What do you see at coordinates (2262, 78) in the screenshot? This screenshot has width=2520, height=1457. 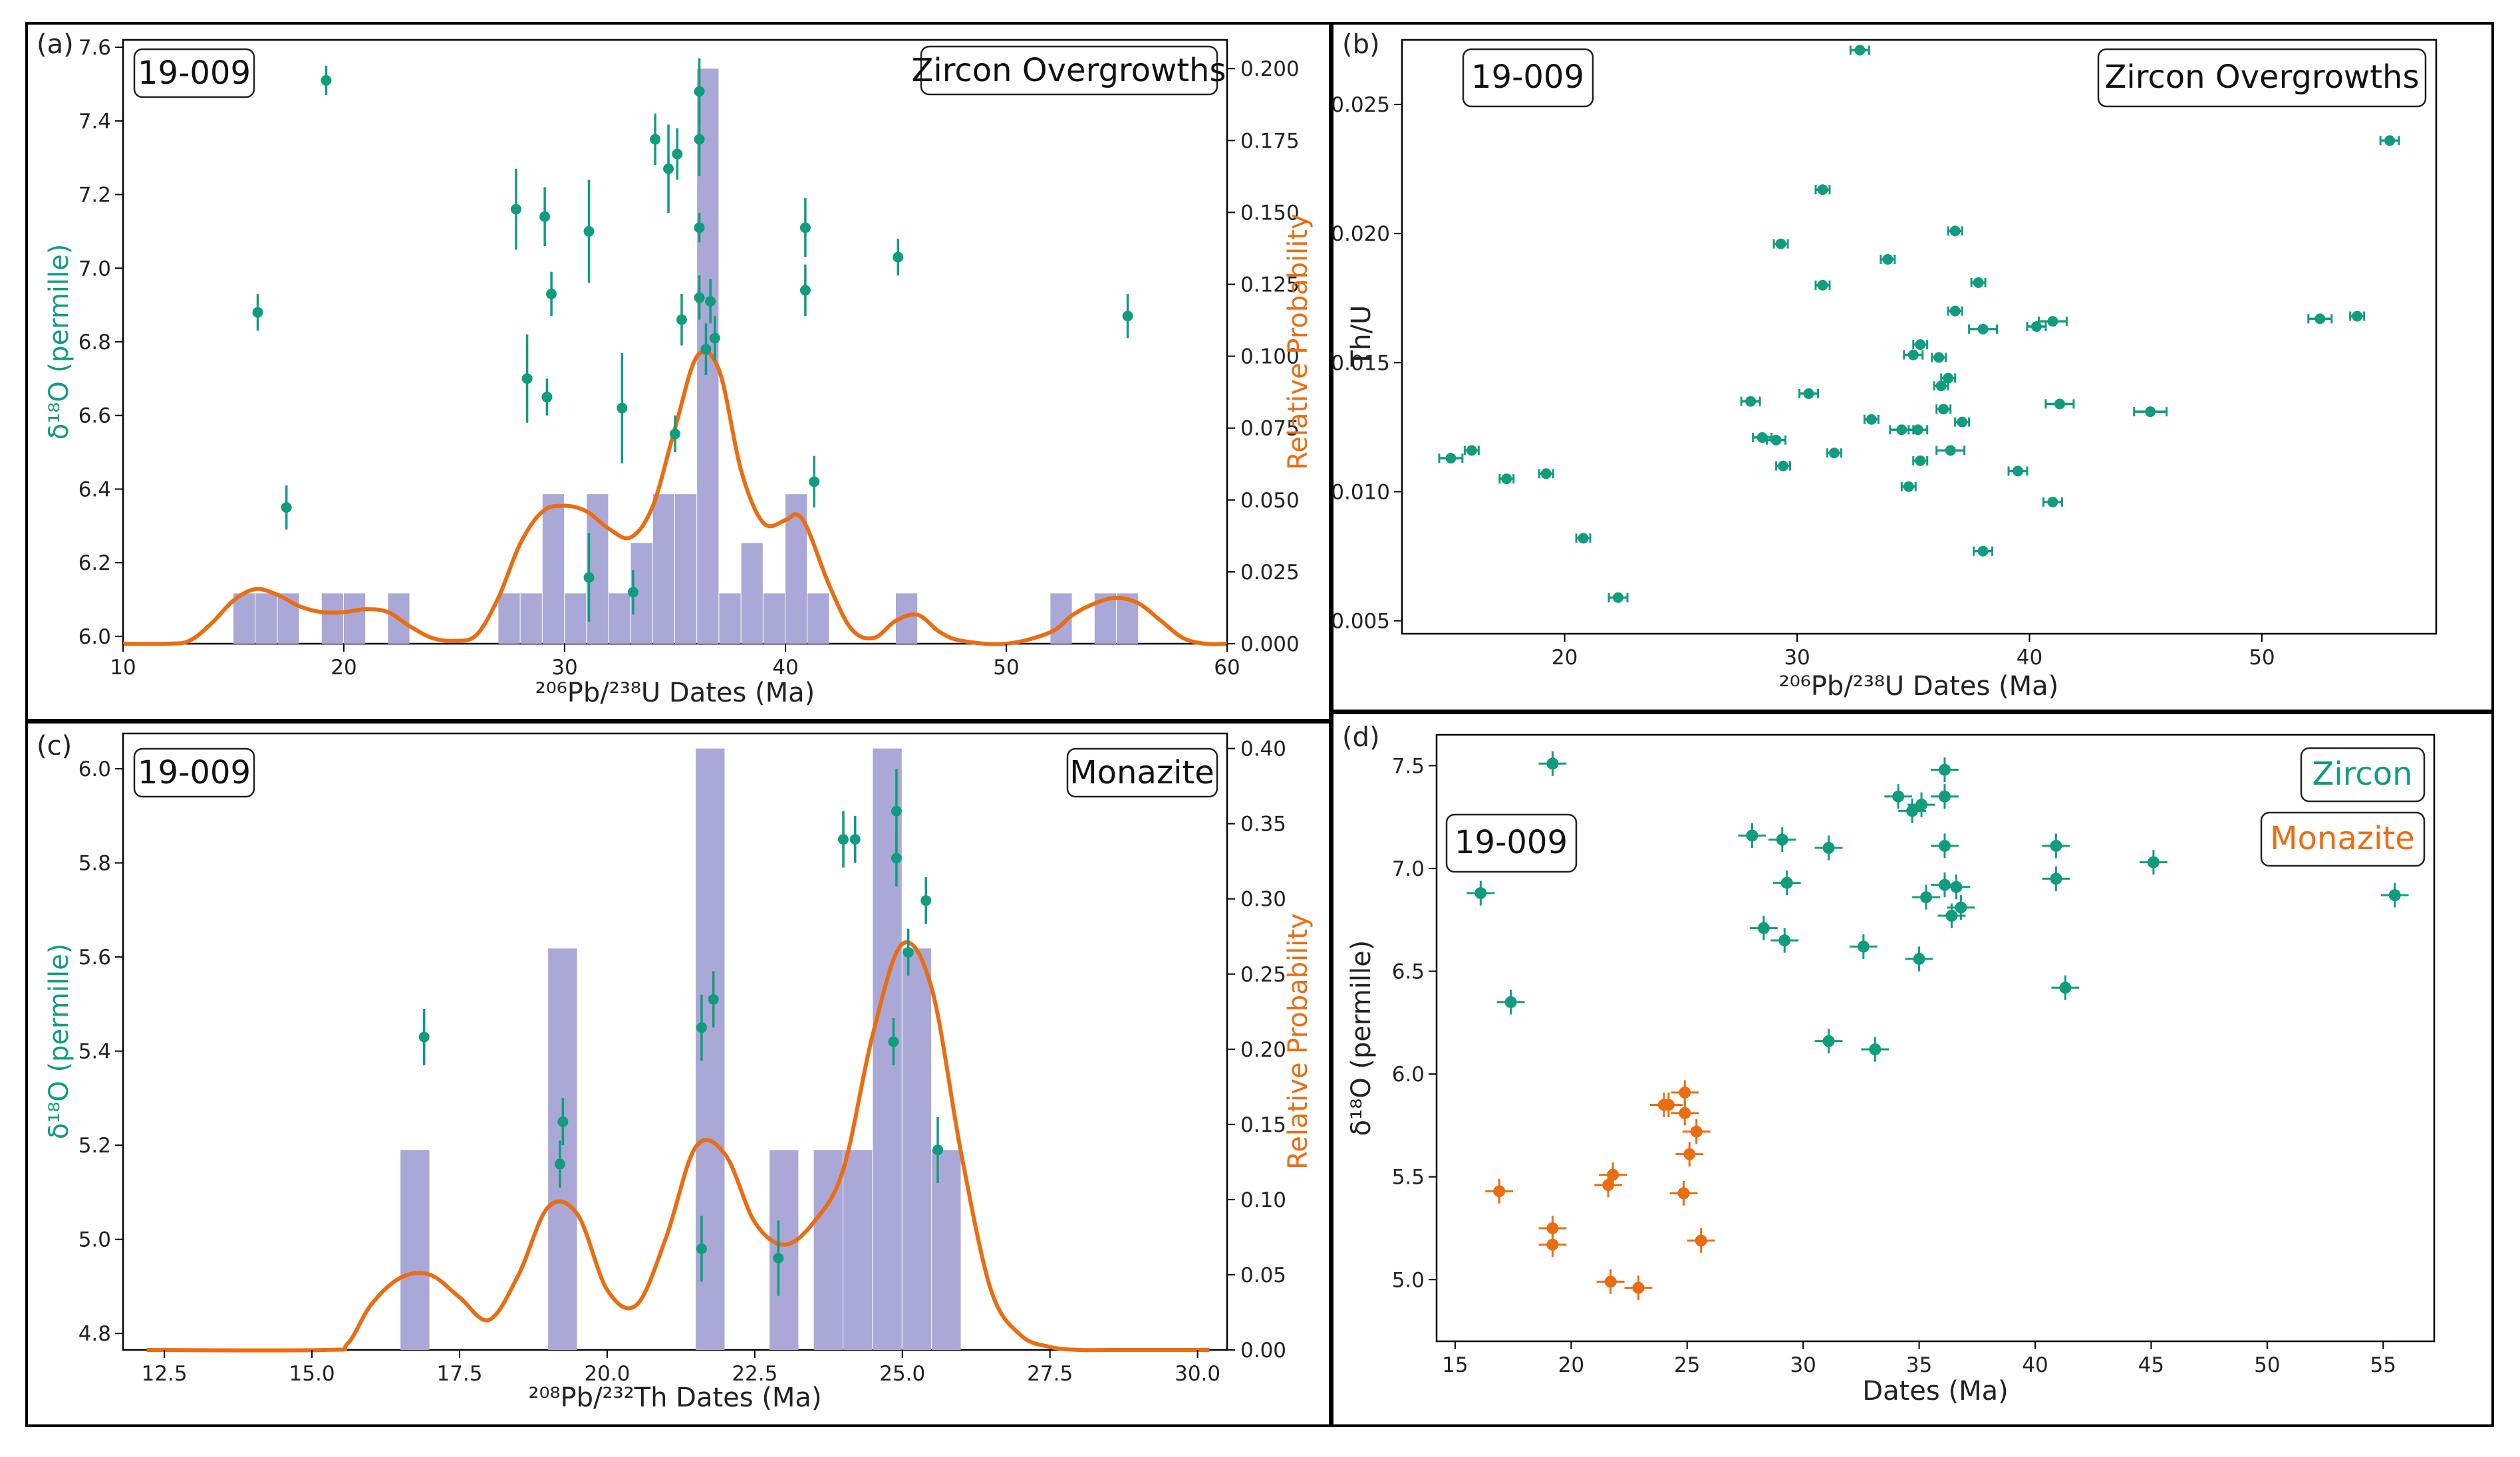 I see `panel-b-title-box` at bounding box center [2262, 78].